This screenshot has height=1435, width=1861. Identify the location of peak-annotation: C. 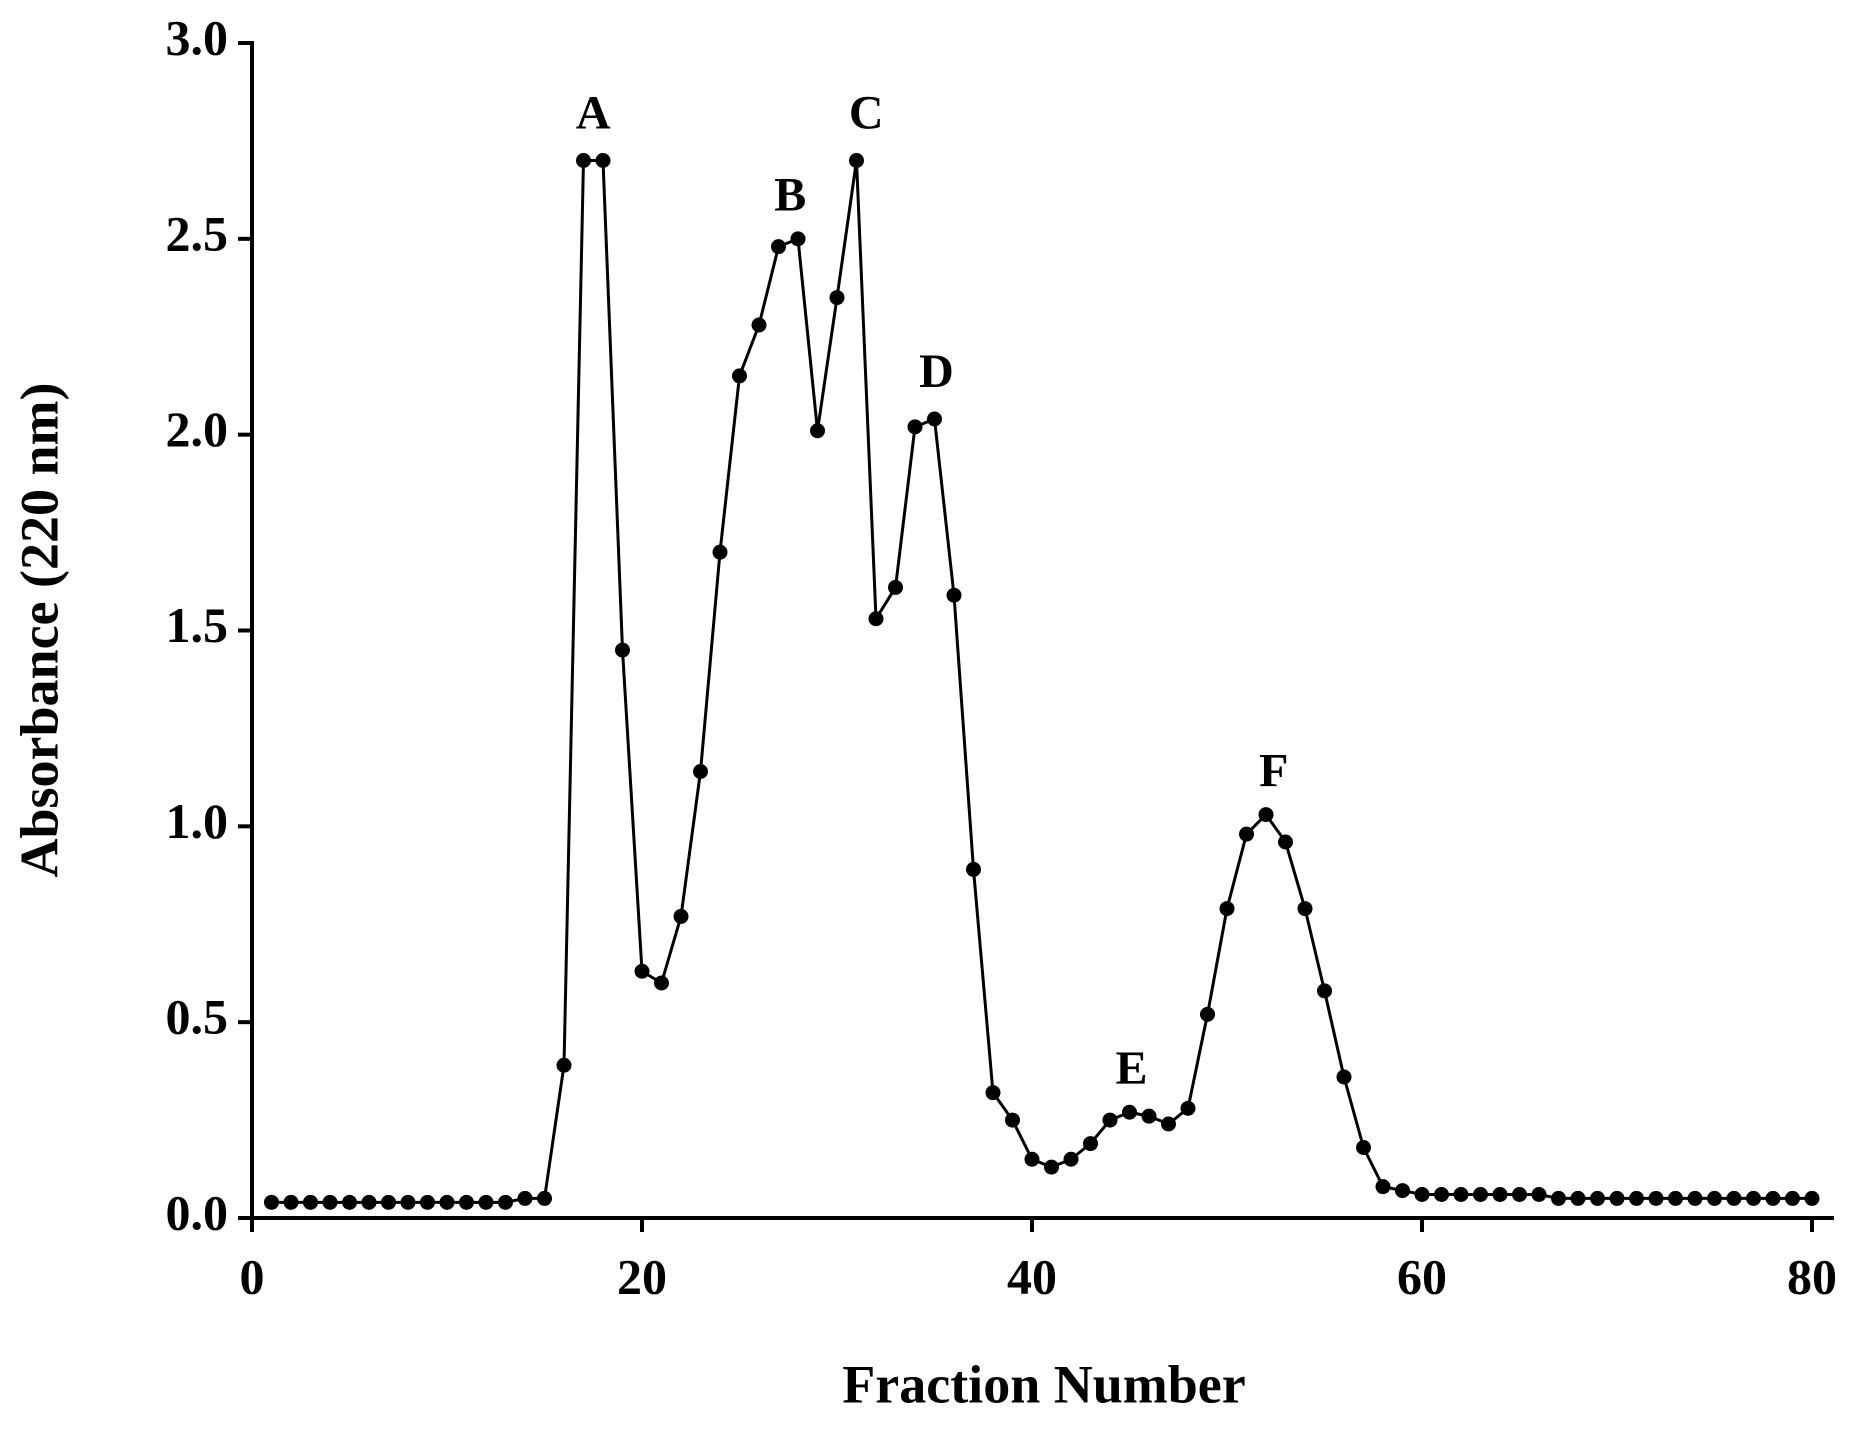
(866, 112).